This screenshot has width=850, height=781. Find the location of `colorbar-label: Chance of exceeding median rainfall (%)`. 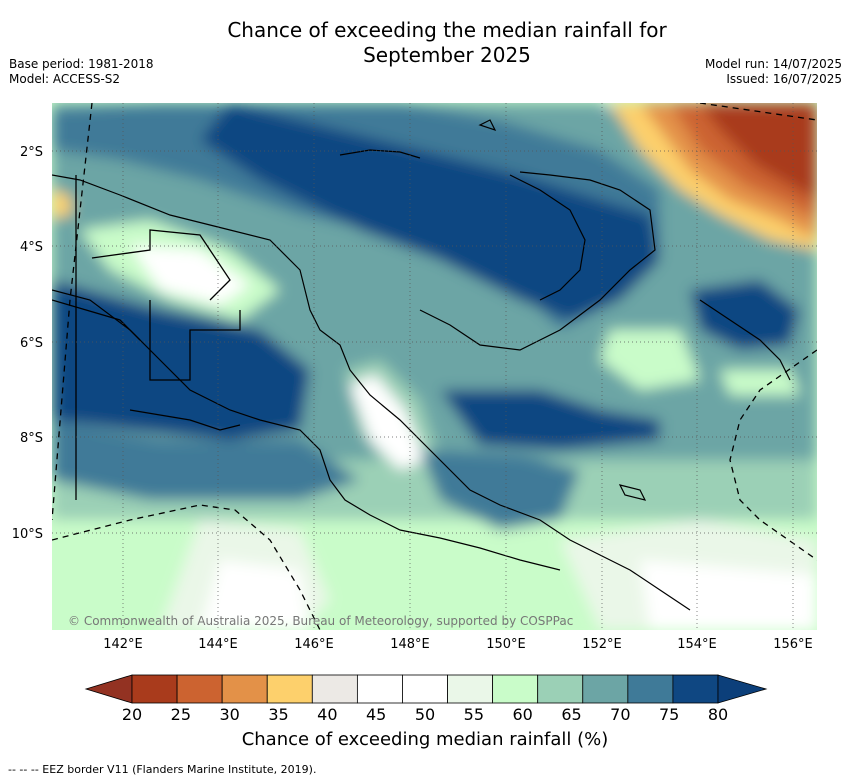

colorbar-label: Chance of exceeding median rainfall (%) is located at coordinates (425, 739).